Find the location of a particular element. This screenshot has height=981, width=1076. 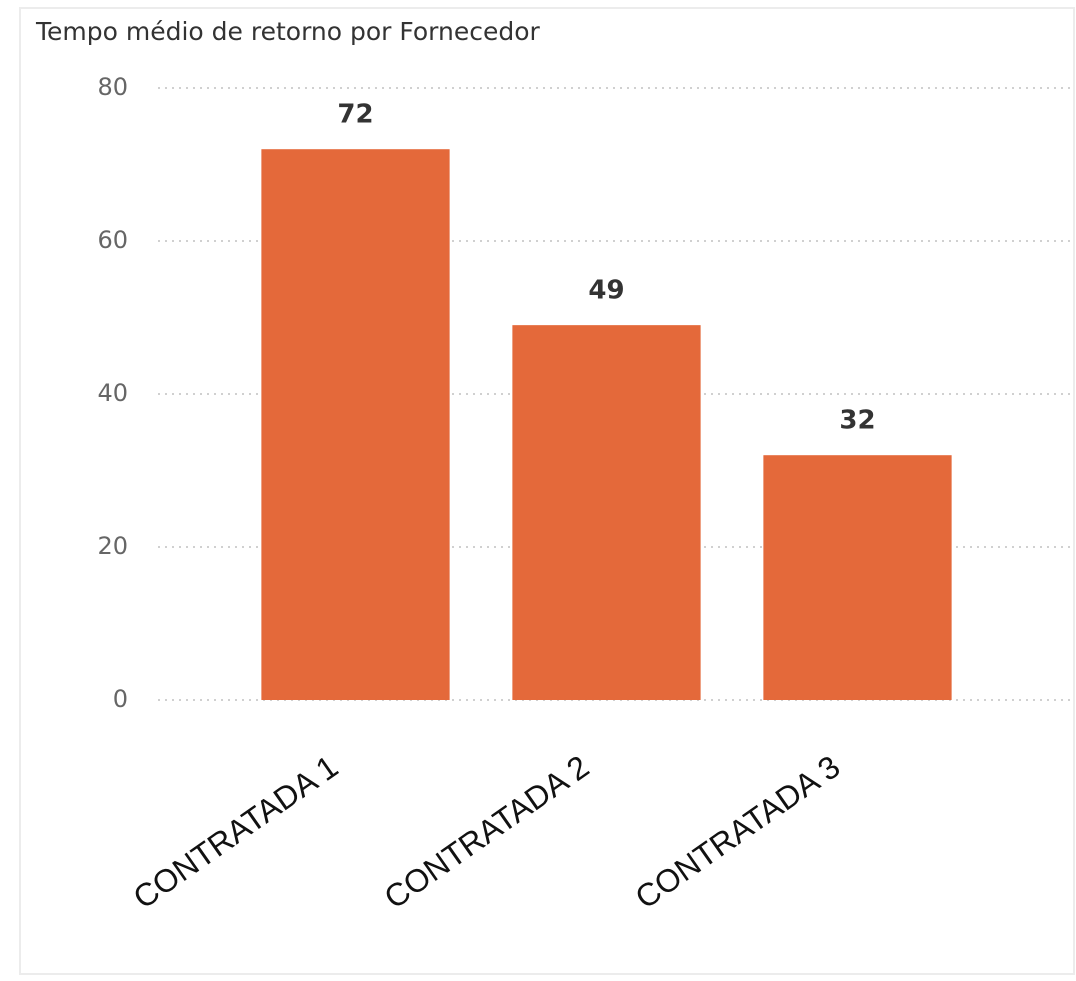

data-label: 32 is located at coordinates (857, 421).